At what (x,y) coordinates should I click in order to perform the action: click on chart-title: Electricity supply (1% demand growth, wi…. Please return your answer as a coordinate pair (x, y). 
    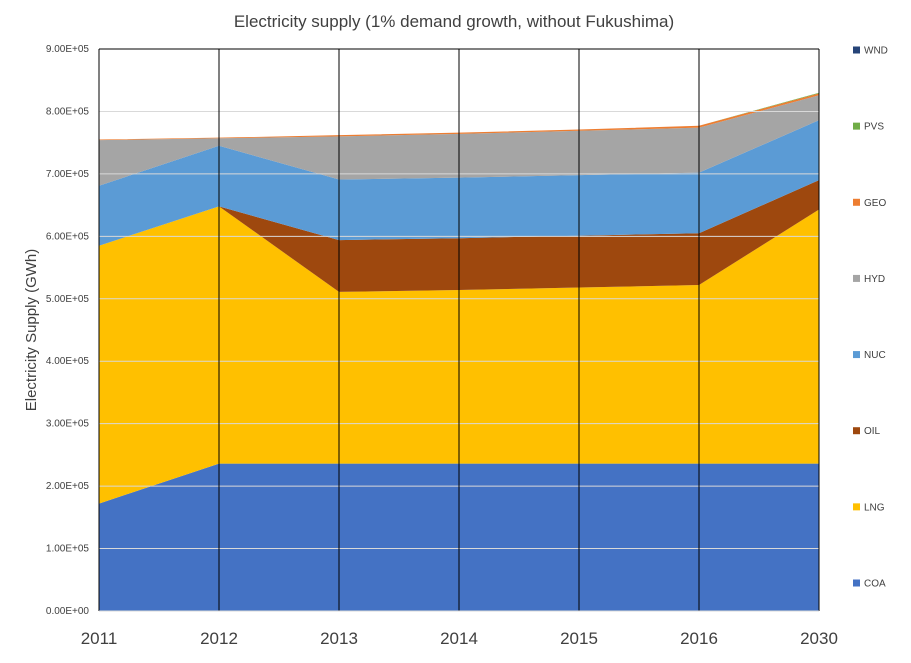
    Looking at the image, I should click on (454, 21).